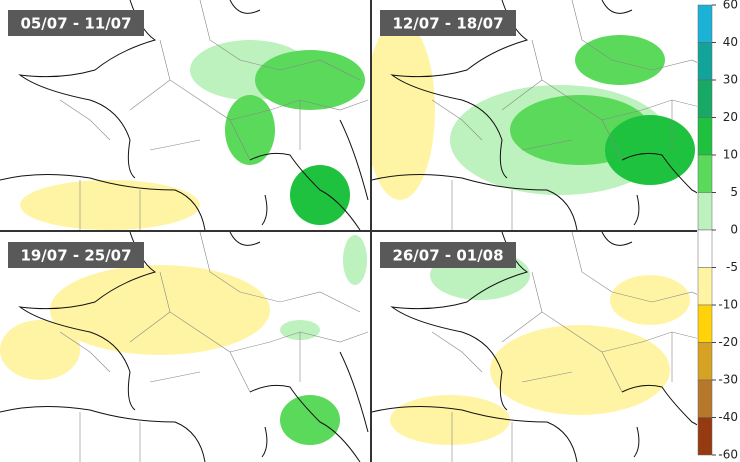  What do you see at coordinates (728, 380) in the screenshot?
I see `legend-tick-label: -30` at bounding box center [728, 380].